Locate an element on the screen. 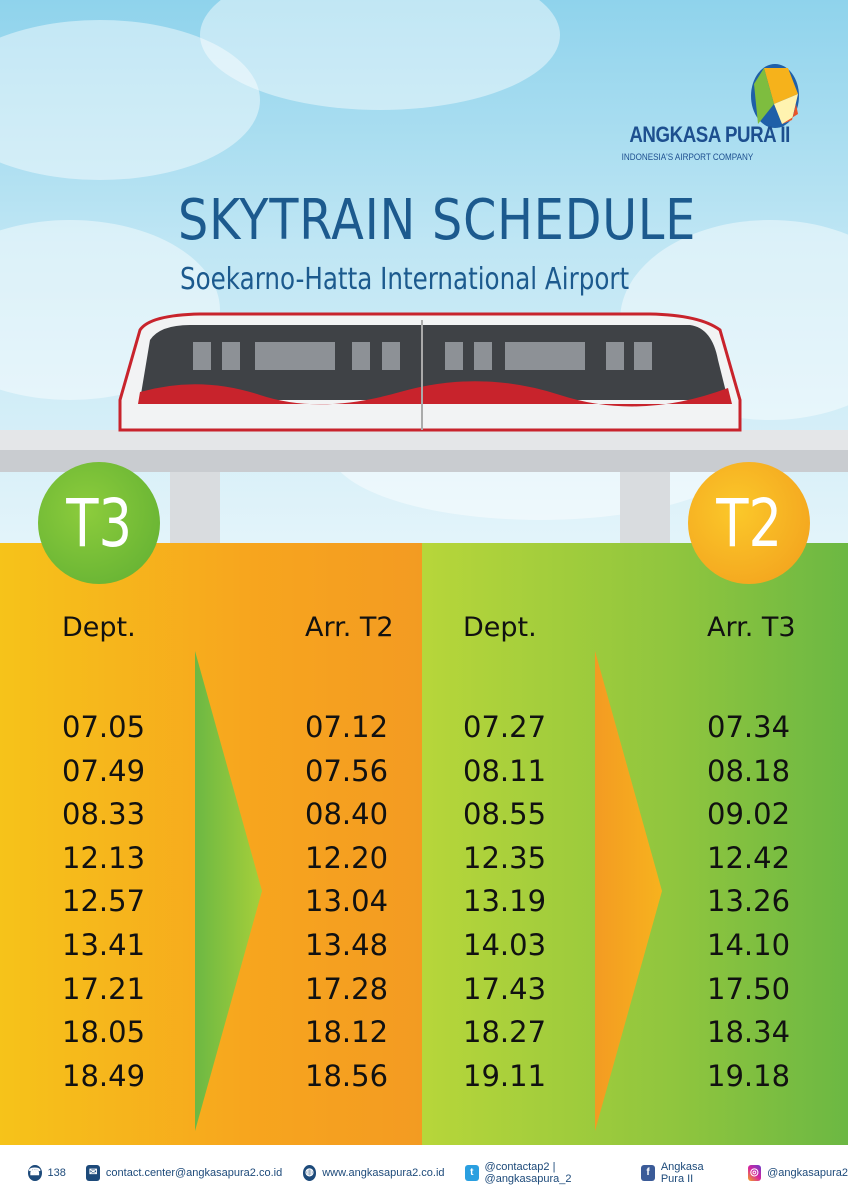 Image resolution: width=848 pixels, height=1200 pixels. globe-icon: ◍ is located at coordinates (309, 1172).